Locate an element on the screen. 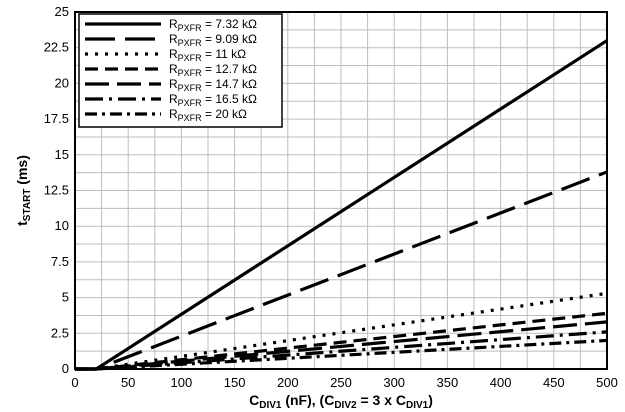 This screenshot has height=412, width=625. x-tick-labels: 0 50 100 150 200 250 300 350 400 450 500 is located at coordinates (344, 382).